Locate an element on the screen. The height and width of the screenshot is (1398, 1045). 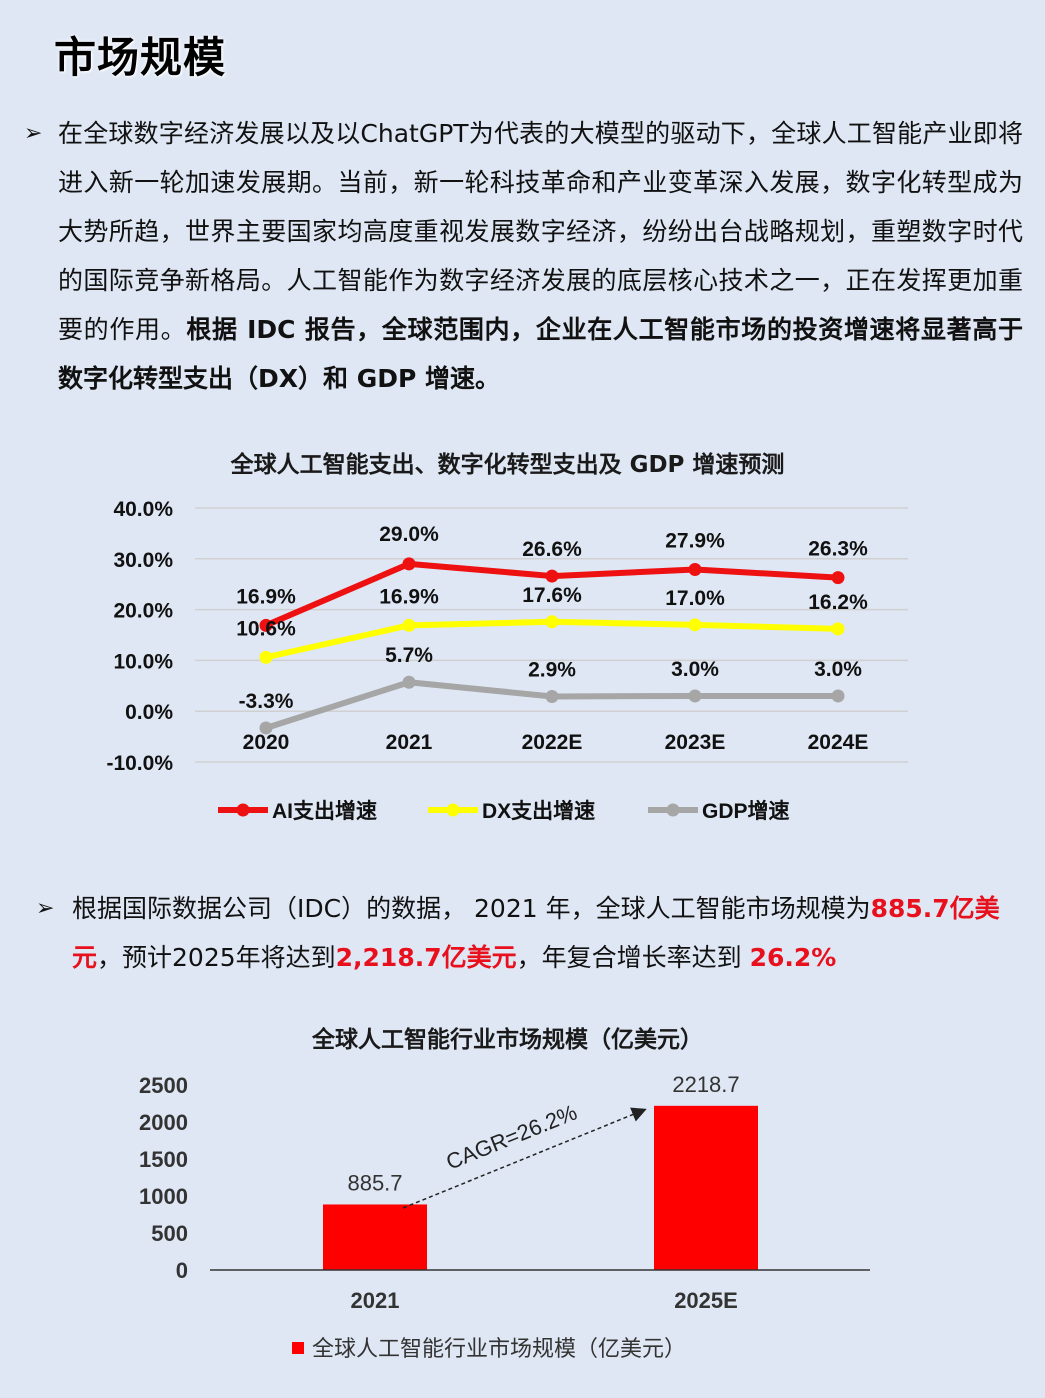
y-tick-label: -10.0% is located at coordinates (139, 763).